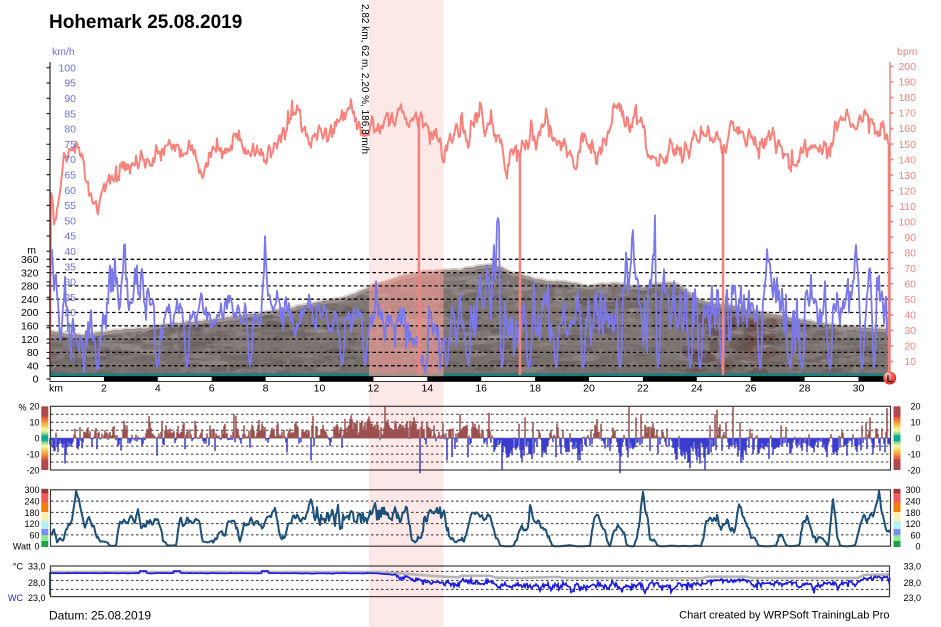 The height and width of the screenshot is (627, 941). I want to click on svg-text: 28, so click(805, 389).